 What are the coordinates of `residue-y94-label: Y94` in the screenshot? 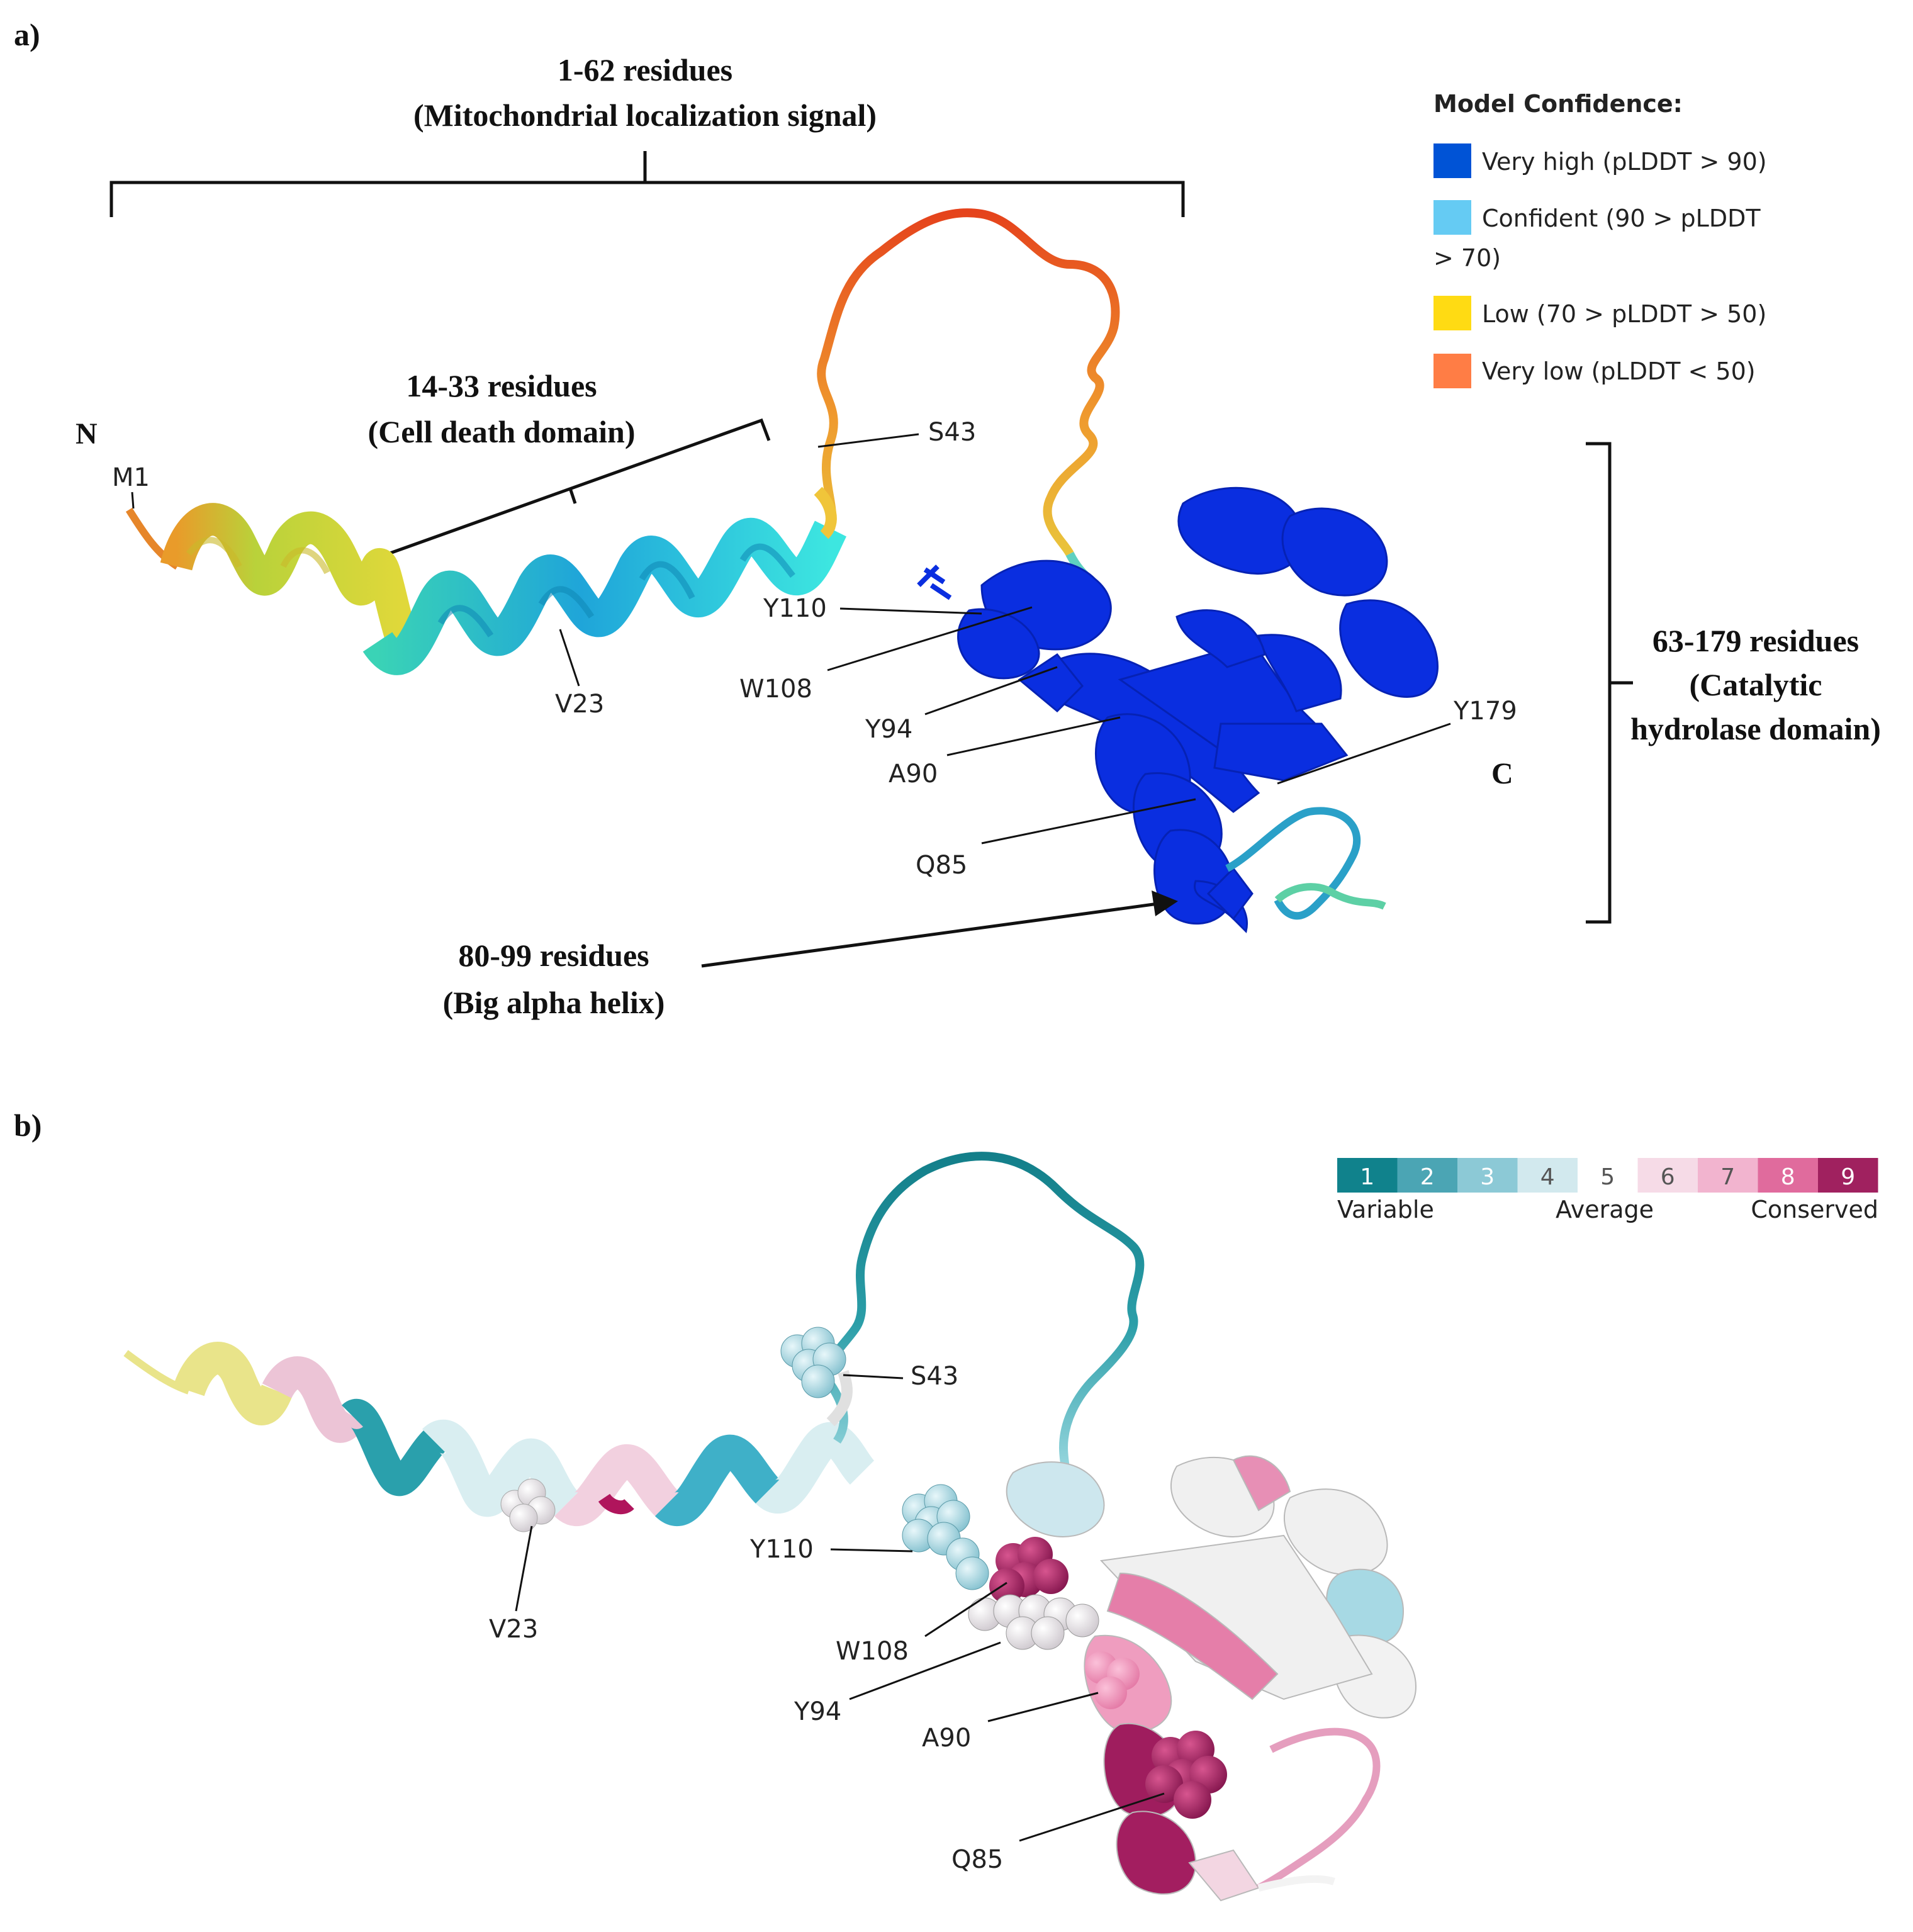 It's located at (889, 729).